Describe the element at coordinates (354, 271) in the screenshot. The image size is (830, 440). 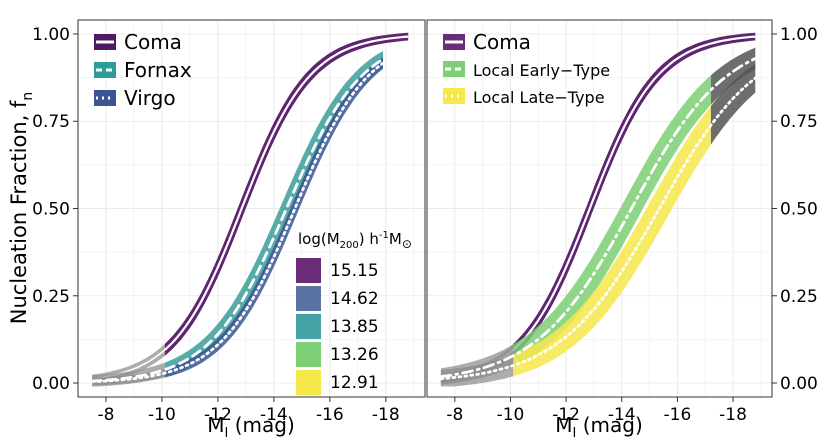
I see `mass-legend-label: 15.15` at that location.